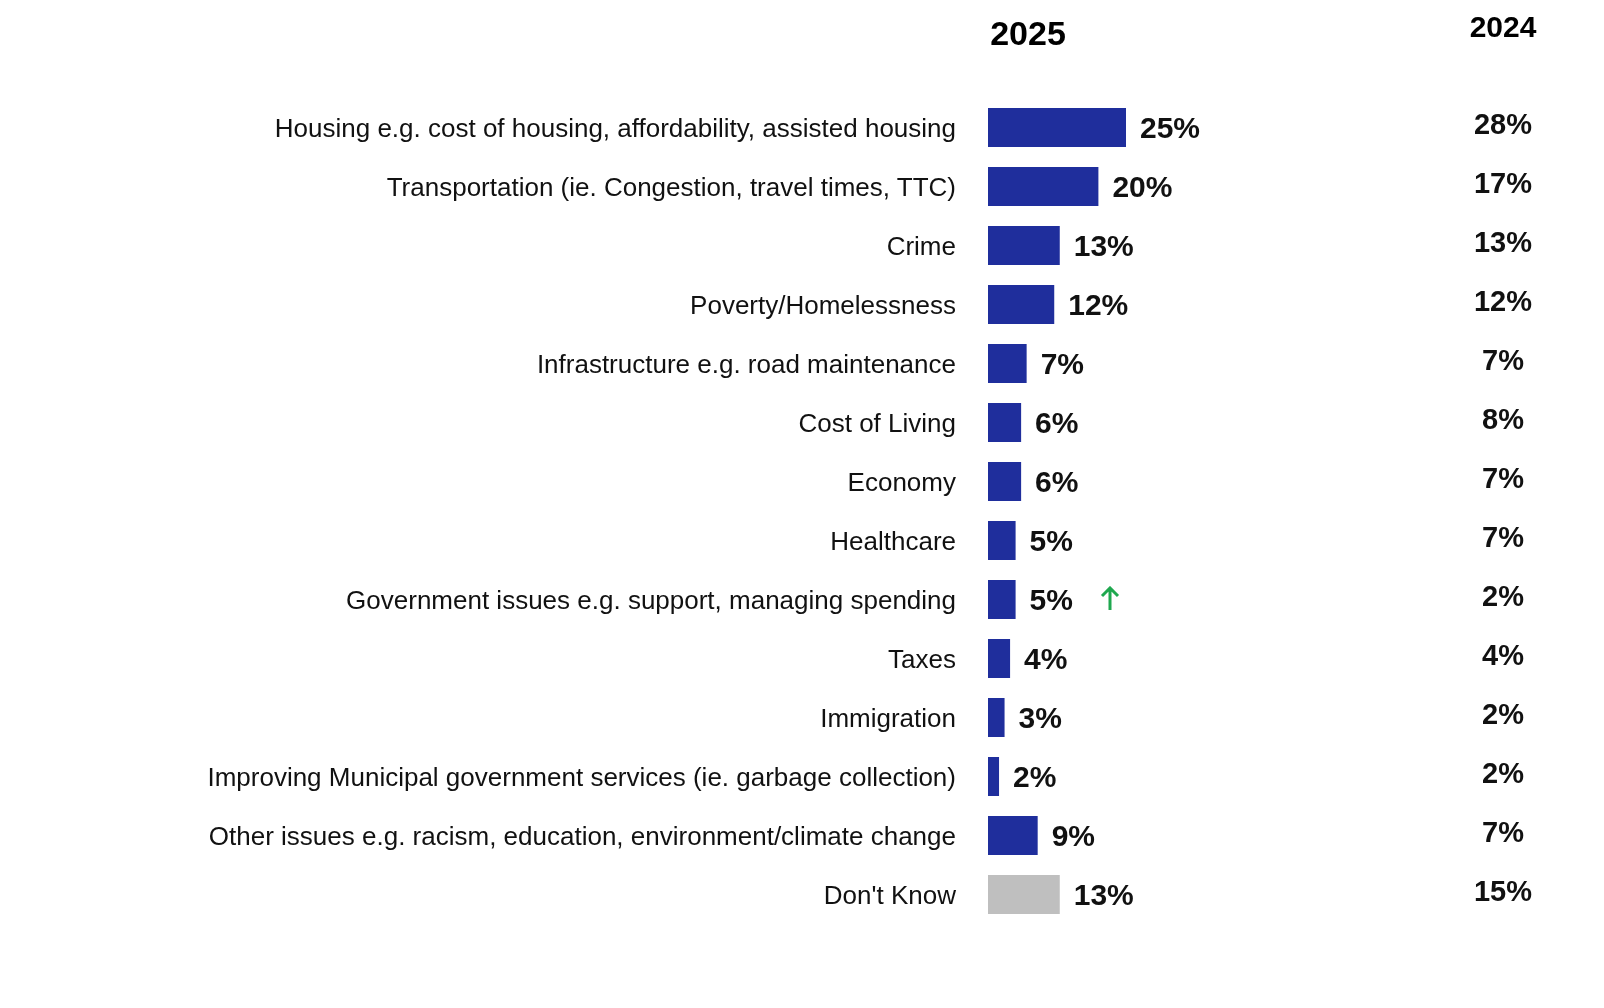  What do you see at coordinates (1503, 27) in the screenshot?
I see `text: 2024` at bounding box center [1503, 27].